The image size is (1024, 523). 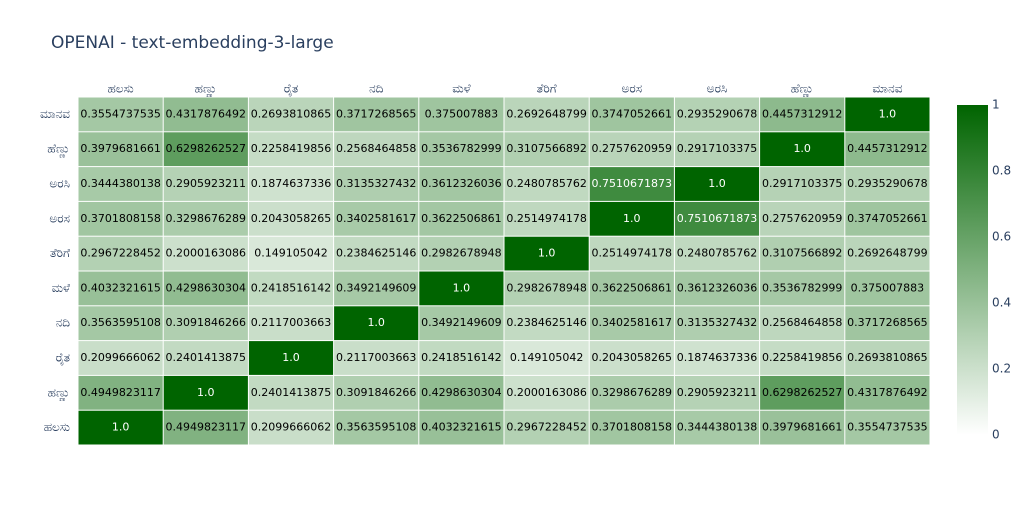 I want to click on cell-label: 0.2117003663, so click(x=291, y=322).